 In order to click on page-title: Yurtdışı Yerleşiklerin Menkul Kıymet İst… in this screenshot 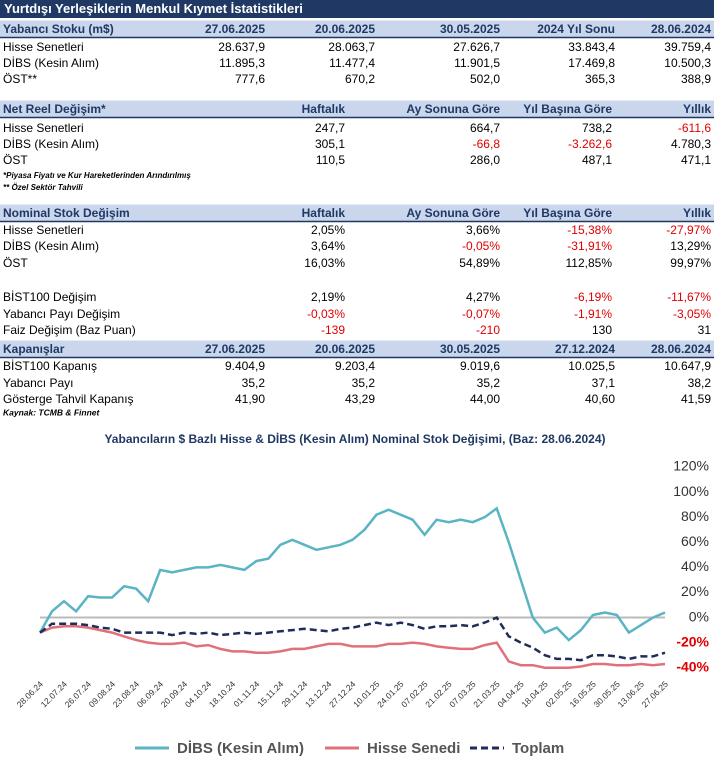, I will do `click(153, 8)`.